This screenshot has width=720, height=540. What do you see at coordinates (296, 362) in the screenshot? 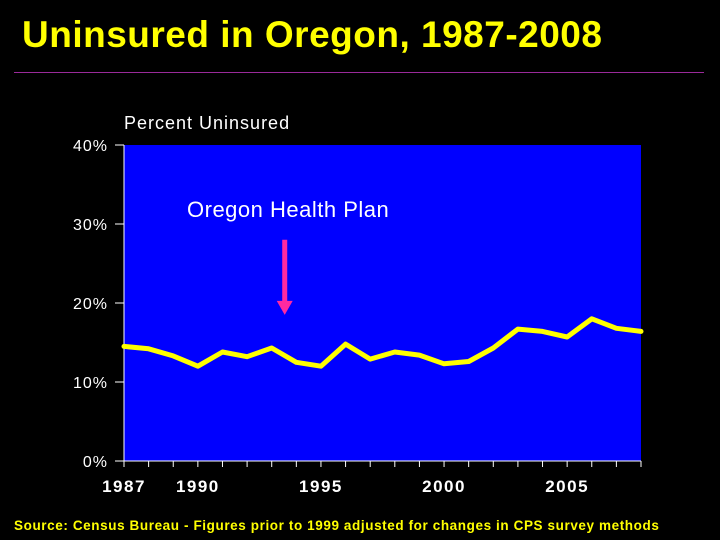
I see `data-point-1994` at bounding box center [296, 362].